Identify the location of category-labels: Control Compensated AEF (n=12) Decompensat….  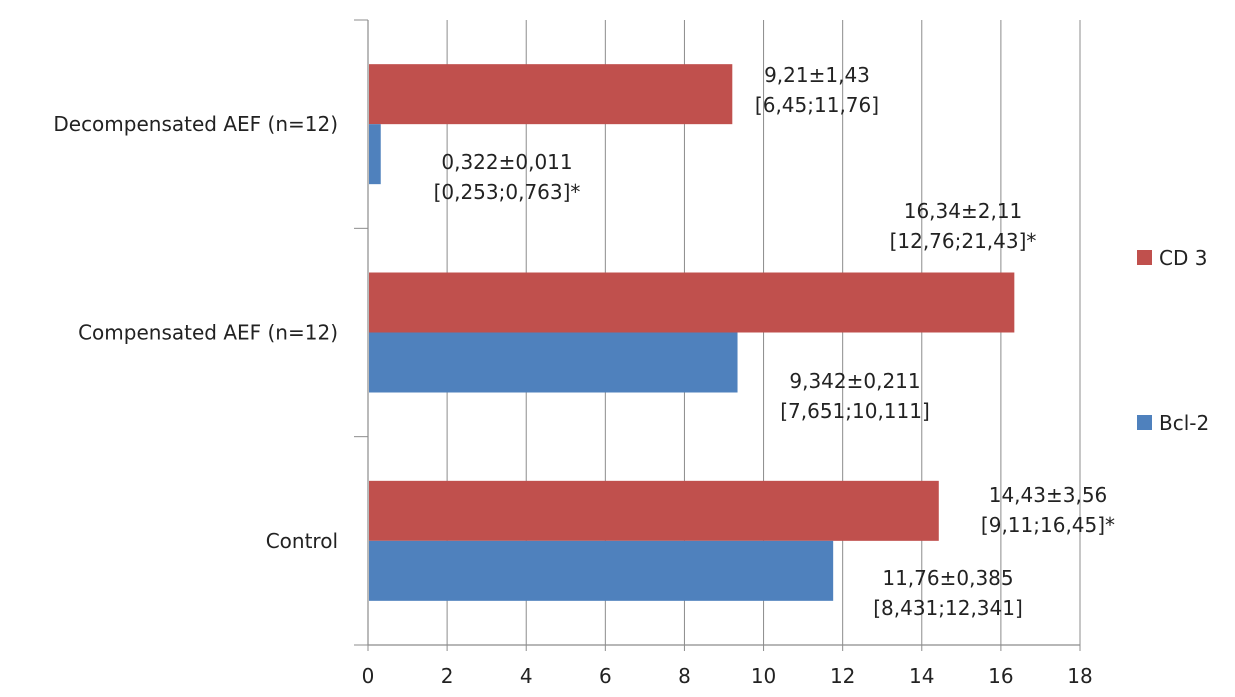
(195, 332).